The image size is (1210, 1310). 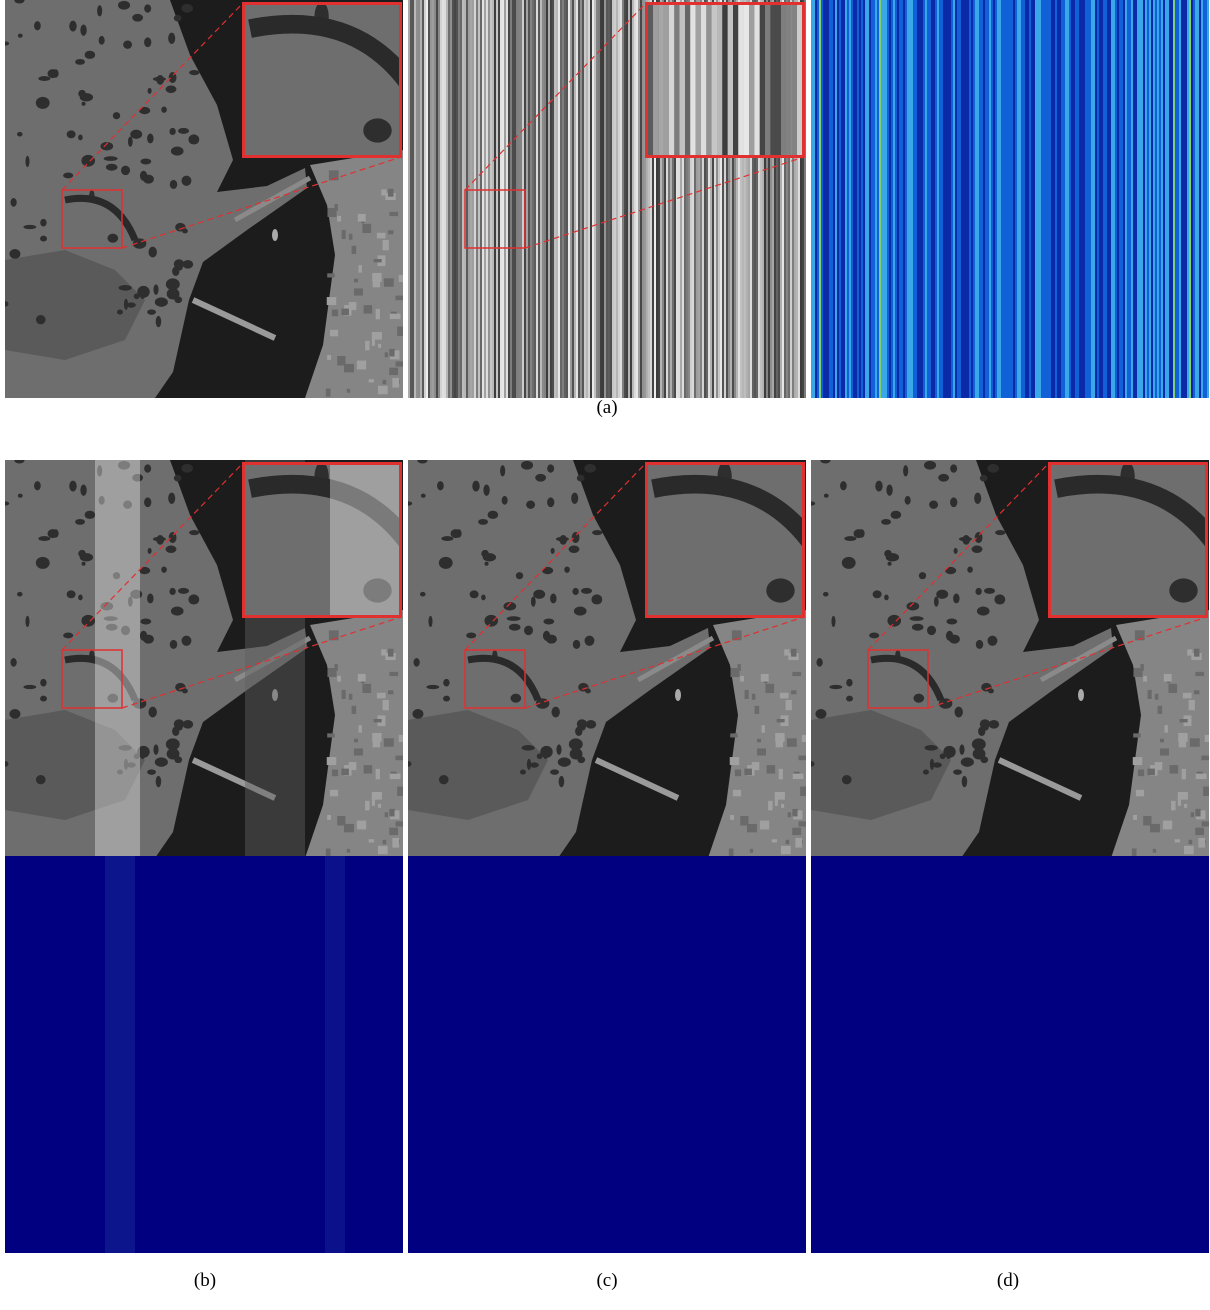 What do you see at coordinates (1008, 1280) in the screenshot?
I see `caption: (d)` at bounding box center [1008, 1280].